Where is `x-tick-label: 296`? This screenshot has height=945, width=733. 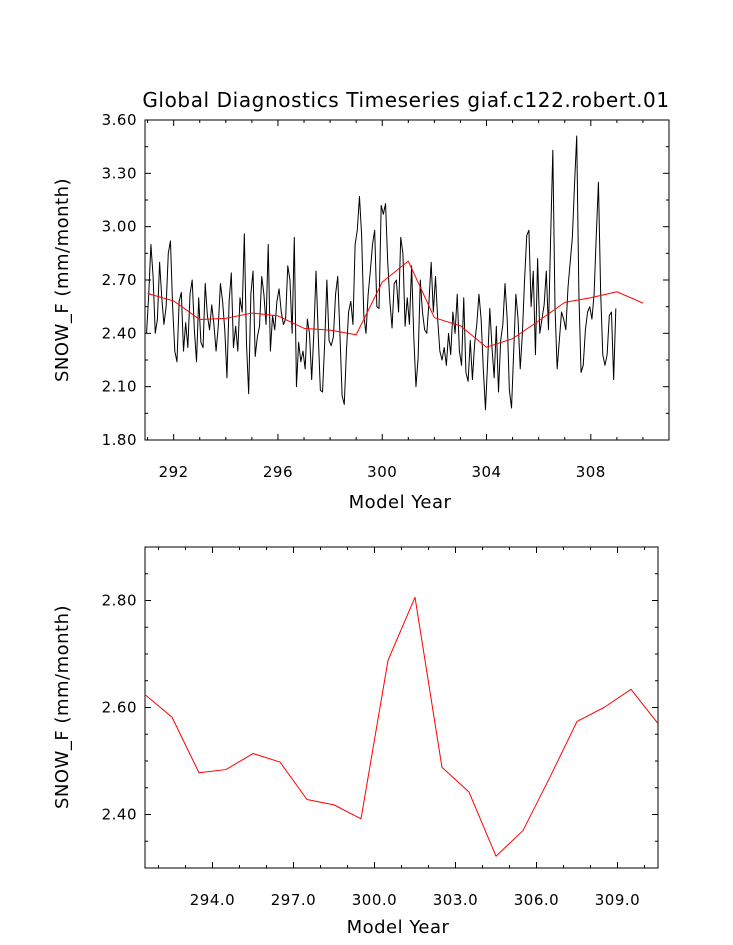 x-tick-label: 296 is located at coordinates (278, 472).